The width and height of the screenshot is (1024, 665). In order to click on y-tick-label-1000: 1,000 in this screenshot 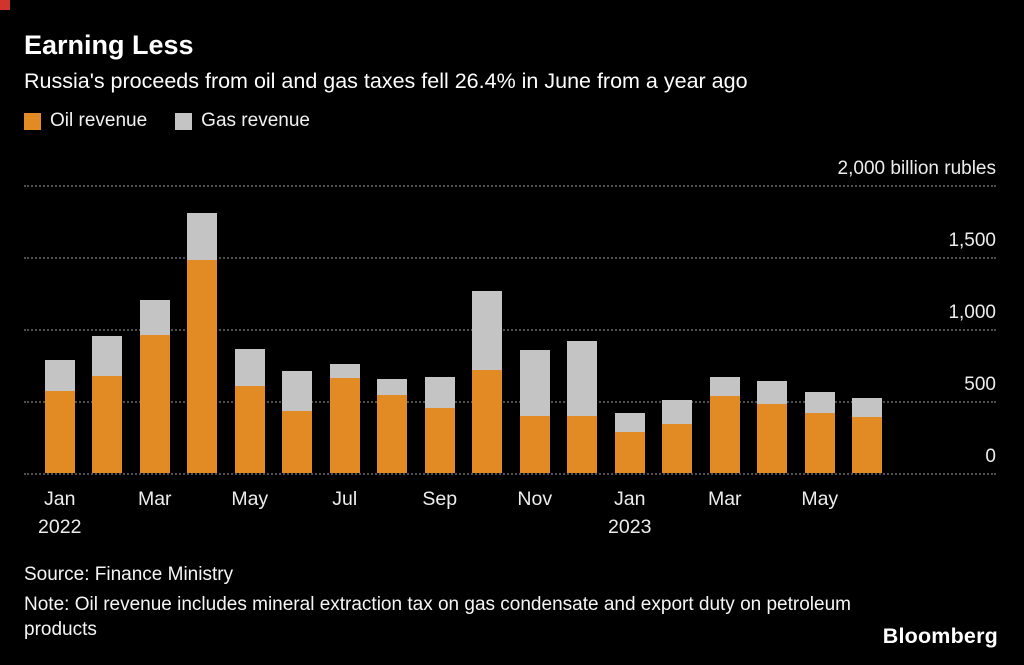, I will do `click(972, 312)`.